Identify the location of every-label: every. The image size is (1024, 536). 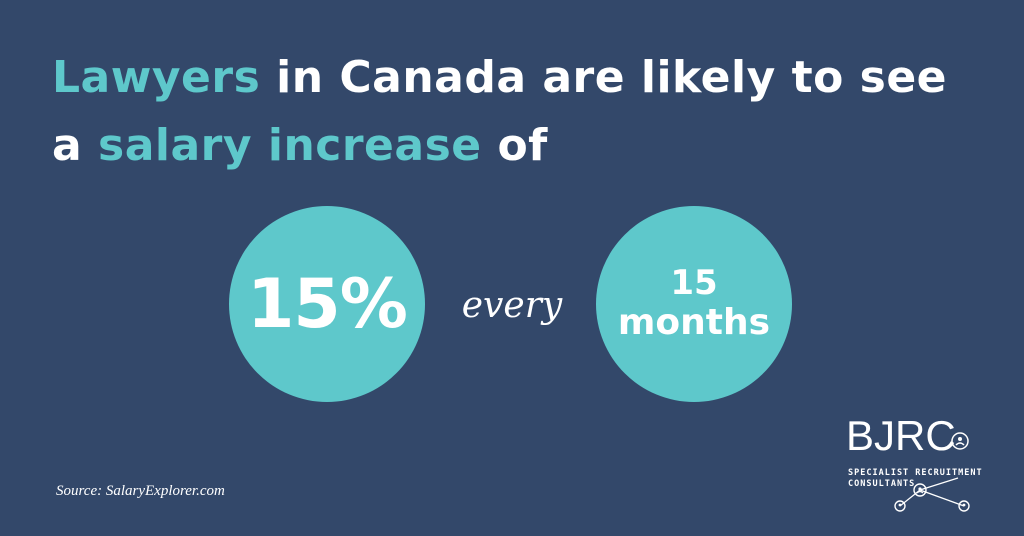
(512, 305).